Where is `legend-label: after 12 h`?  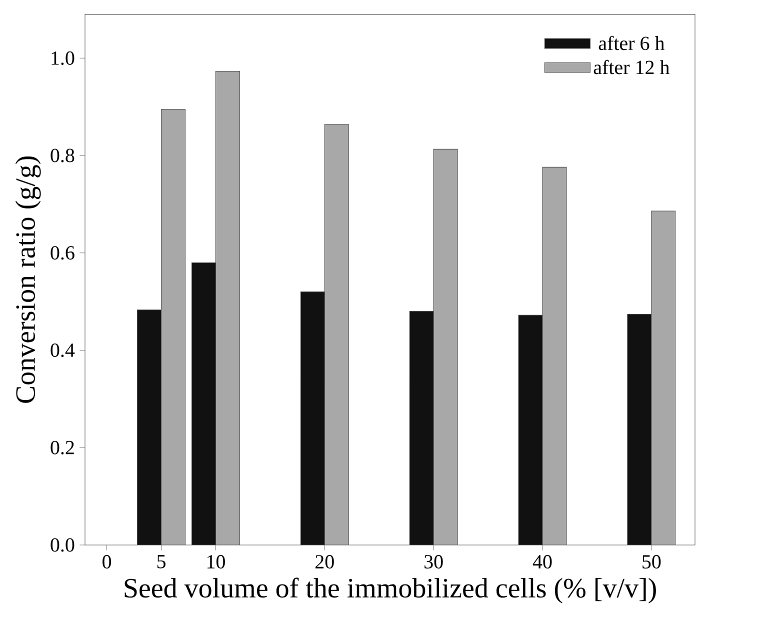
legend-label: after 12 h is located at coordinates (632, 67).